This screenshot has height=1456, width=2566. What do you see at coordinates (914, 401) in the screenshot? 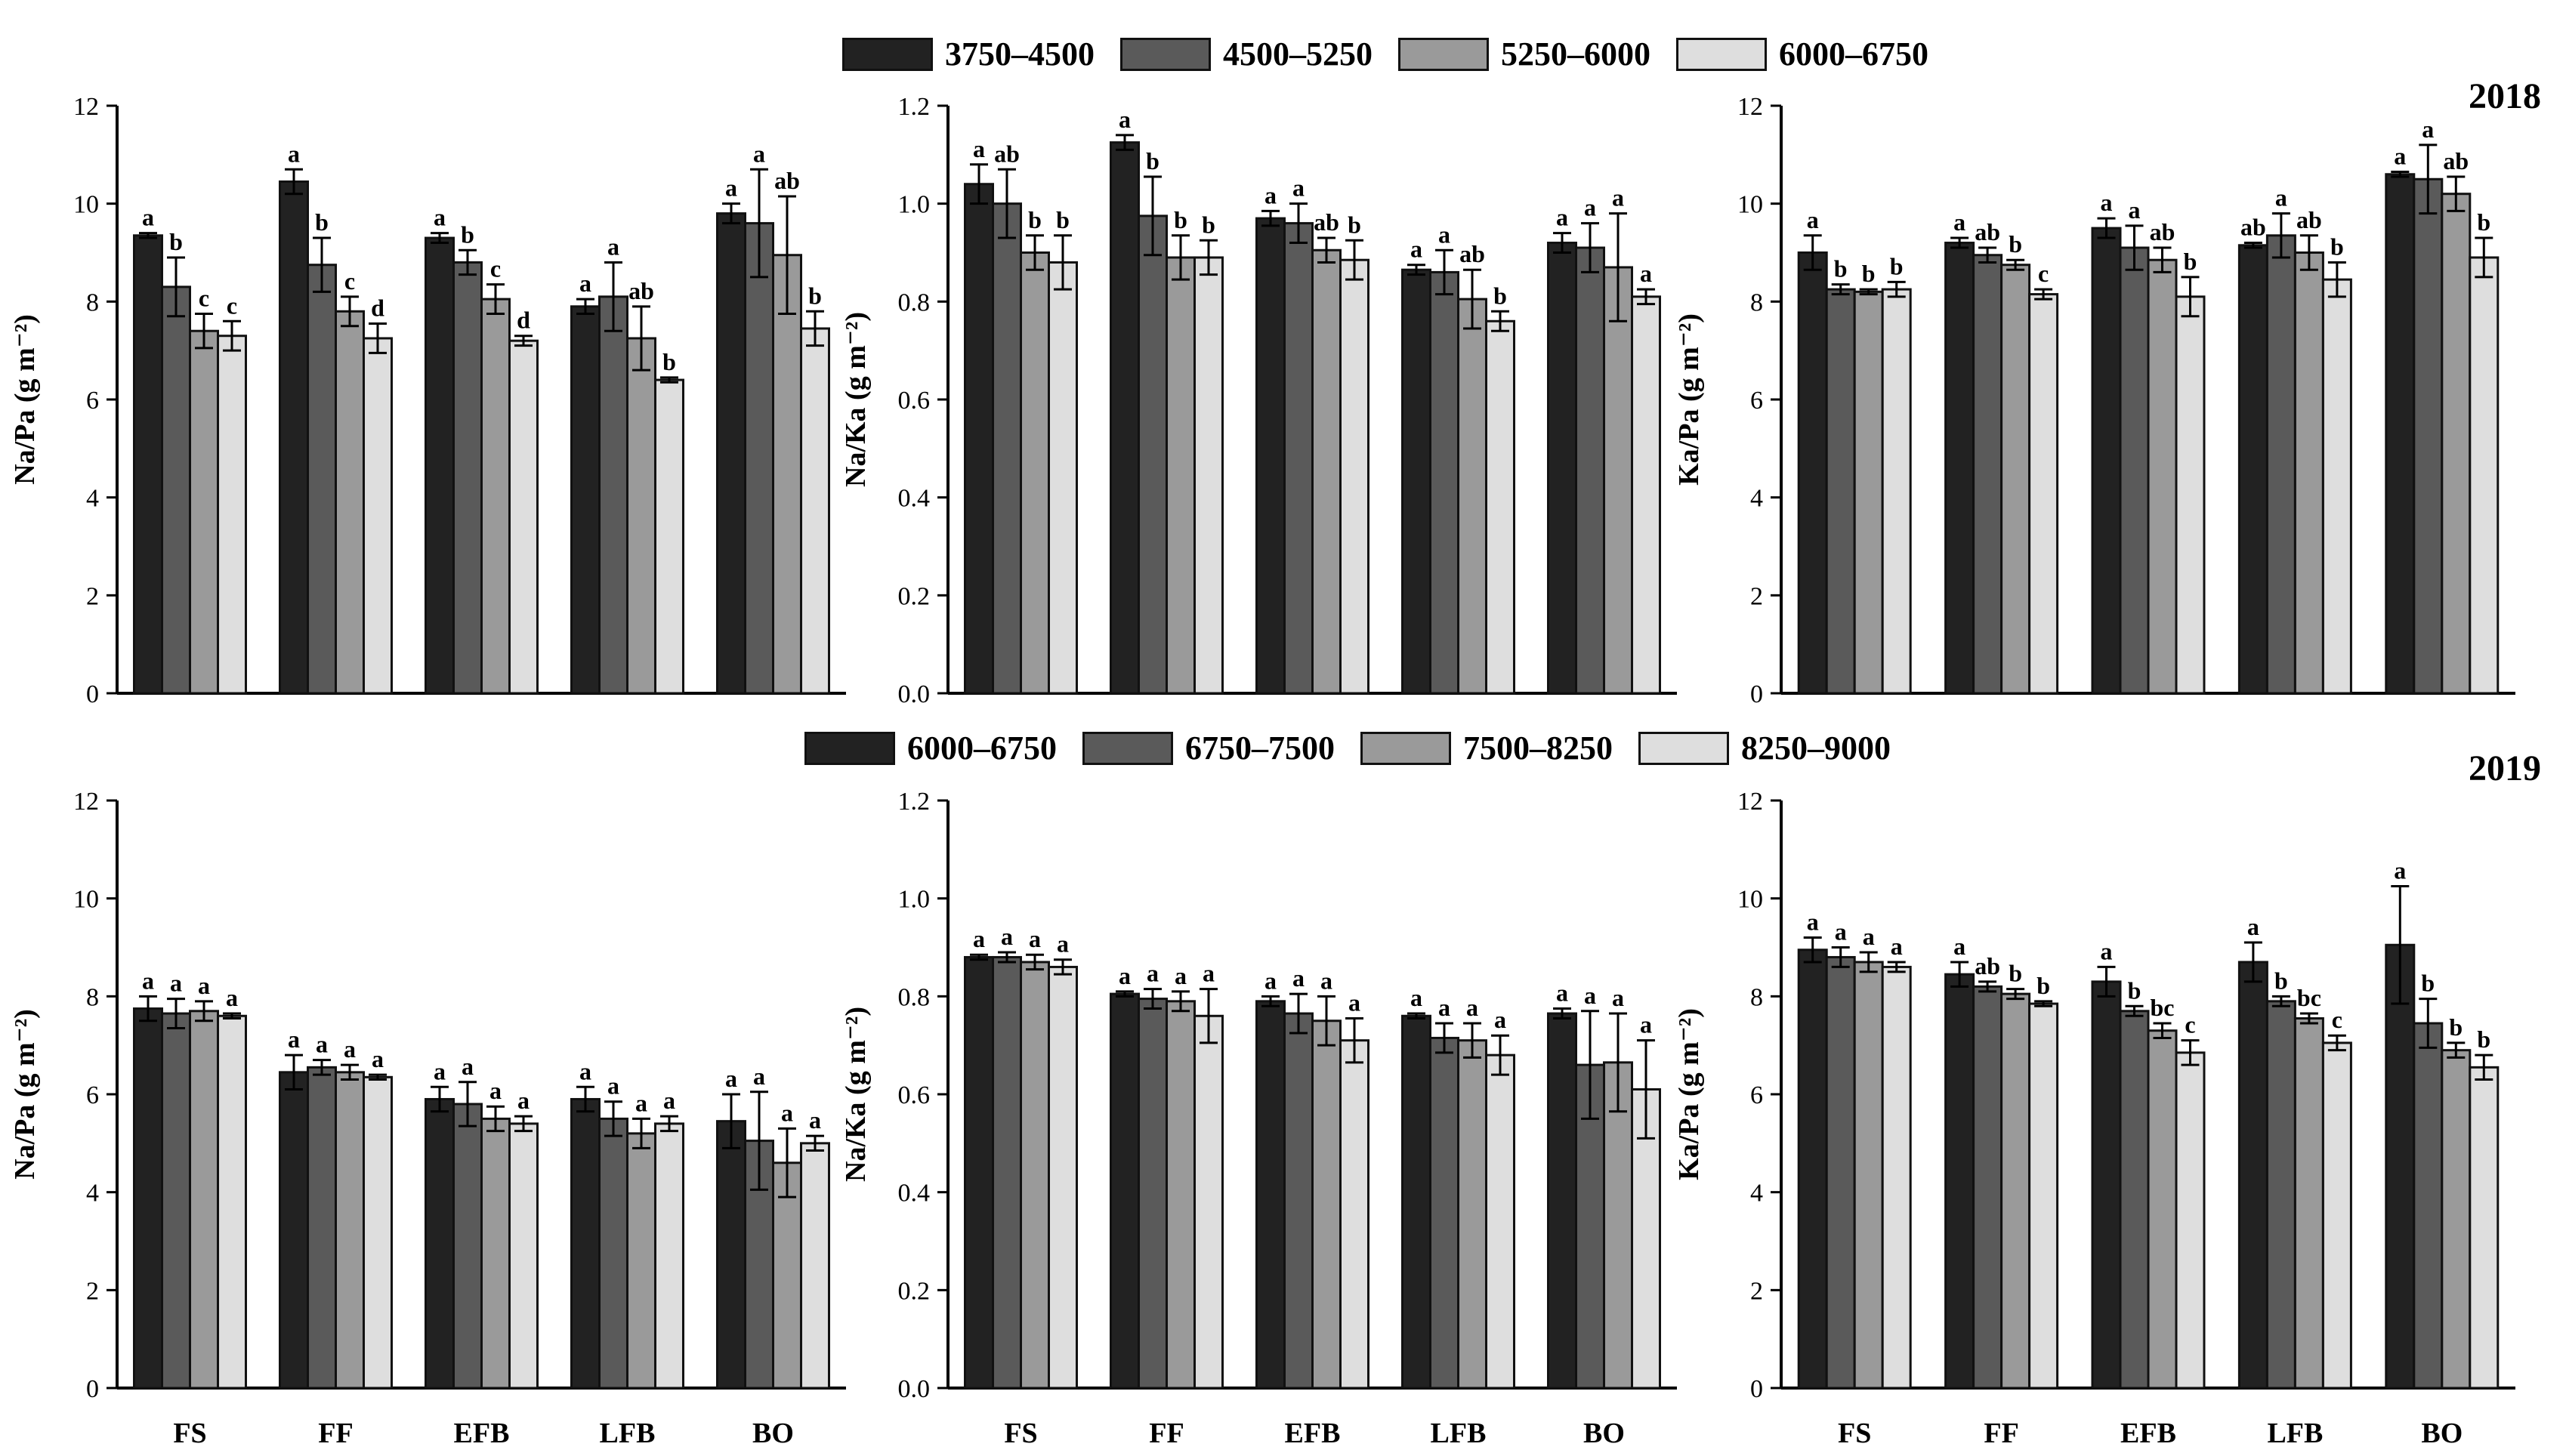
I see `y-tick-label: 0.6` at bounding box center [914, 401].